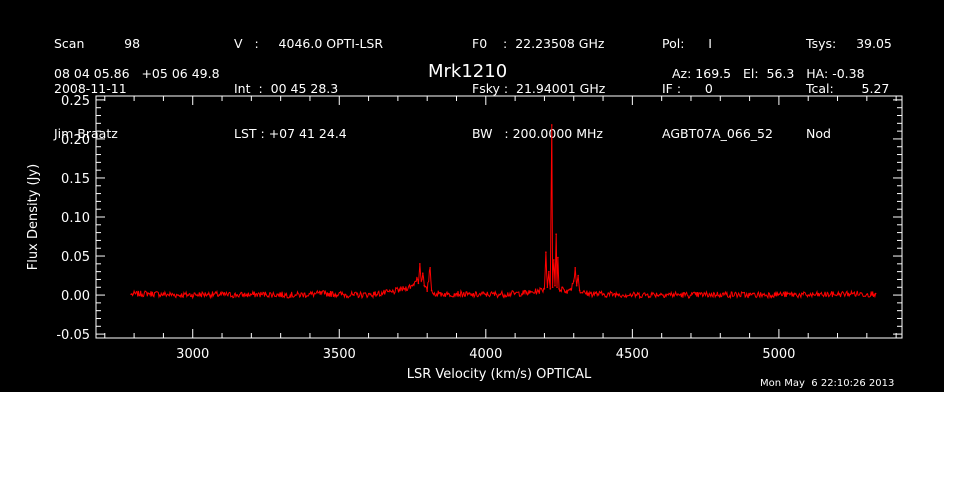 The height and width of the screenshot is (490, 962). What do you see at coordinates (90, 88) in the screenshot?
I see `date-line: 2008-11-11` at bounding box center [90, 88].